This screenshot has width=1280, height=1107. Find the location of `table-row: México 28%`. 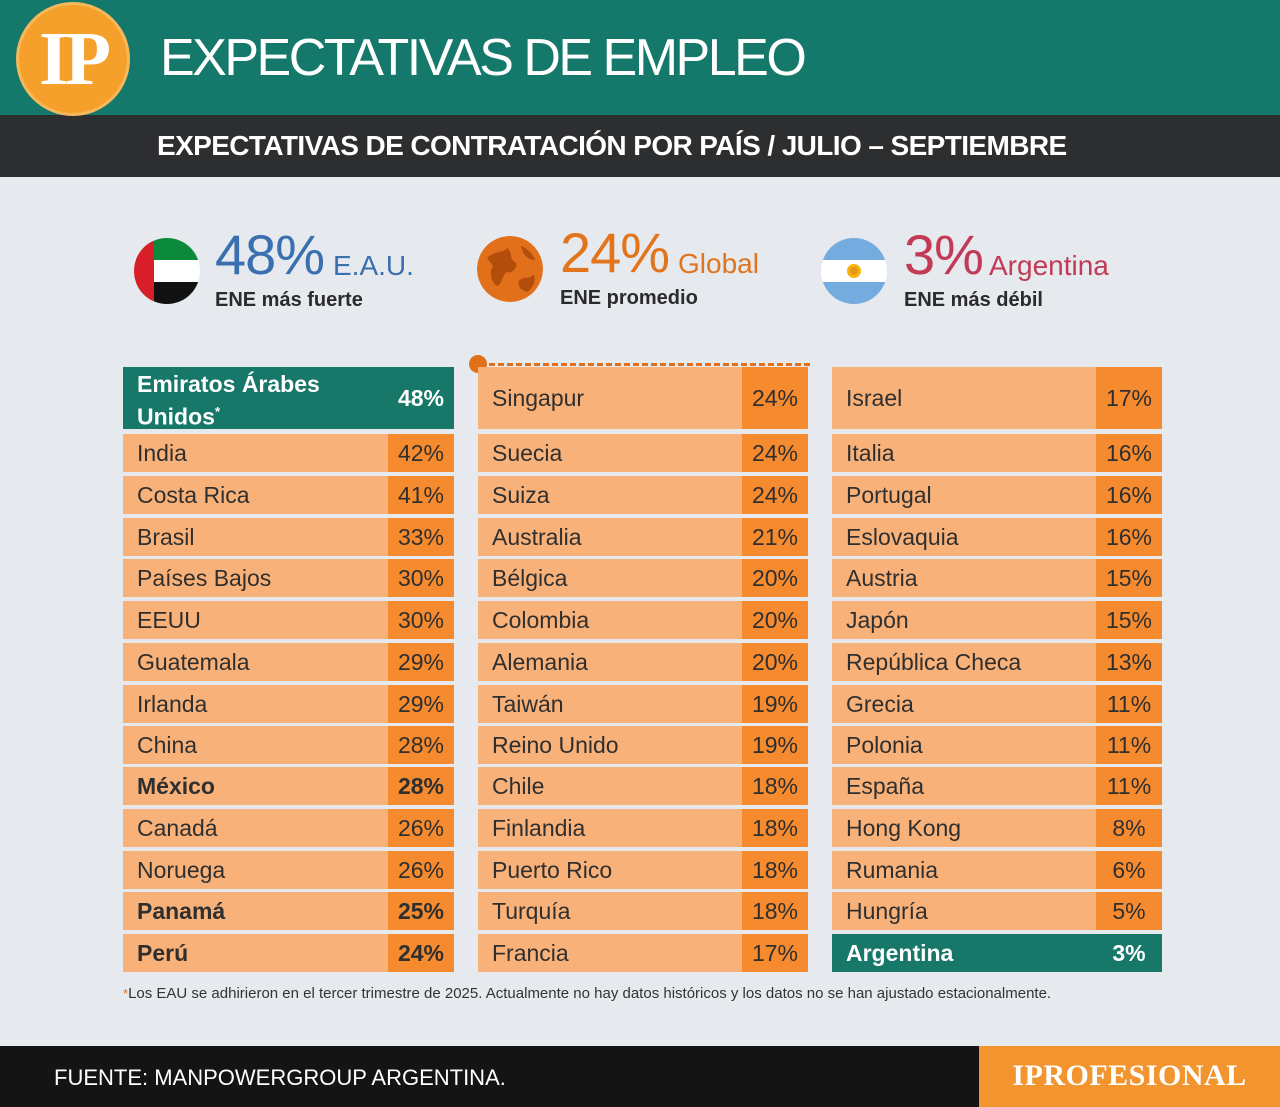

table-row: México 28% is located at coordinates (288, 786).